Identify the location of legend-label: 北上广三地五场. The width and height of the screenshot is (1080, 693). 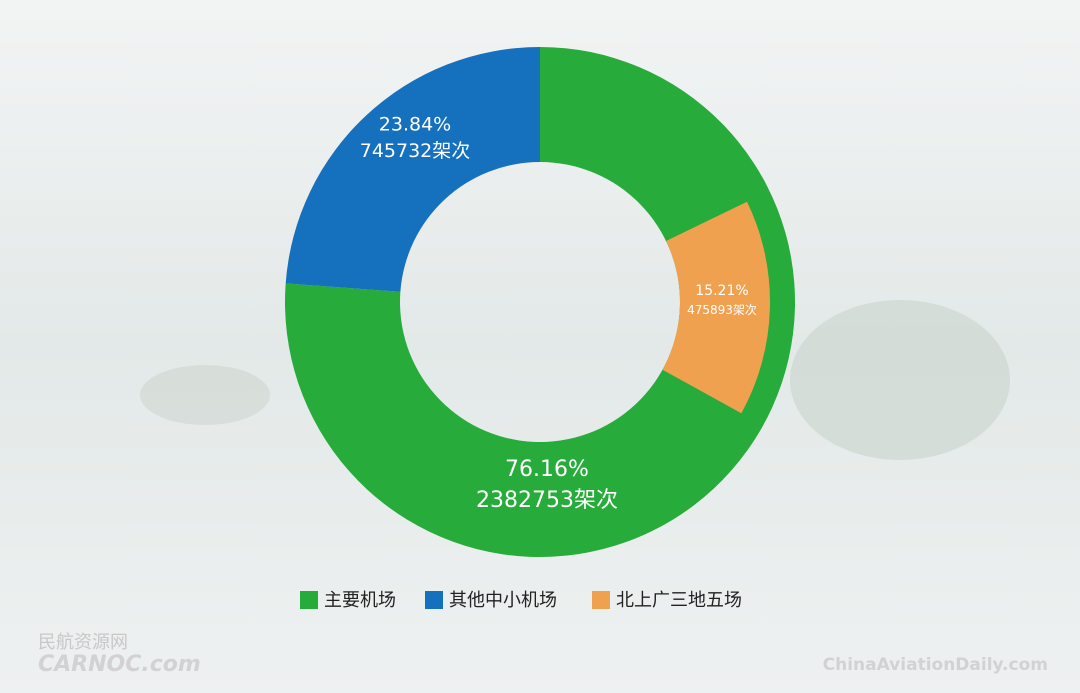
(679, 600).